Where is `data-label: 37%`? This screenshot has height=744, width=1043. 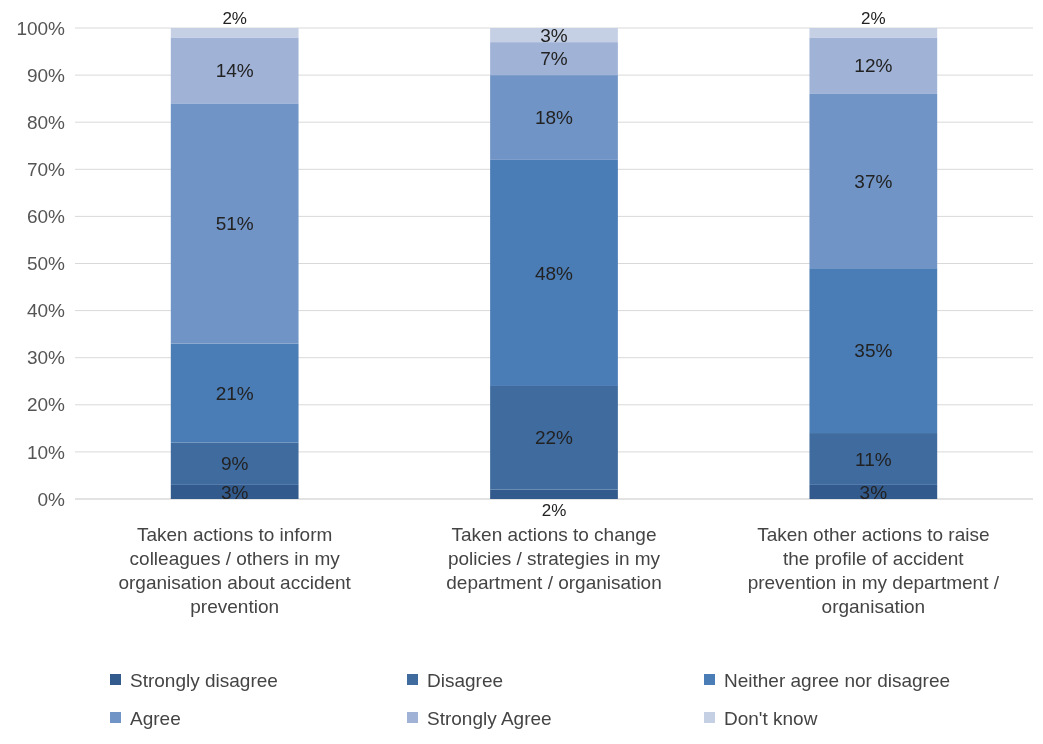
data-label: 37% is located at coordinates (873, 181).